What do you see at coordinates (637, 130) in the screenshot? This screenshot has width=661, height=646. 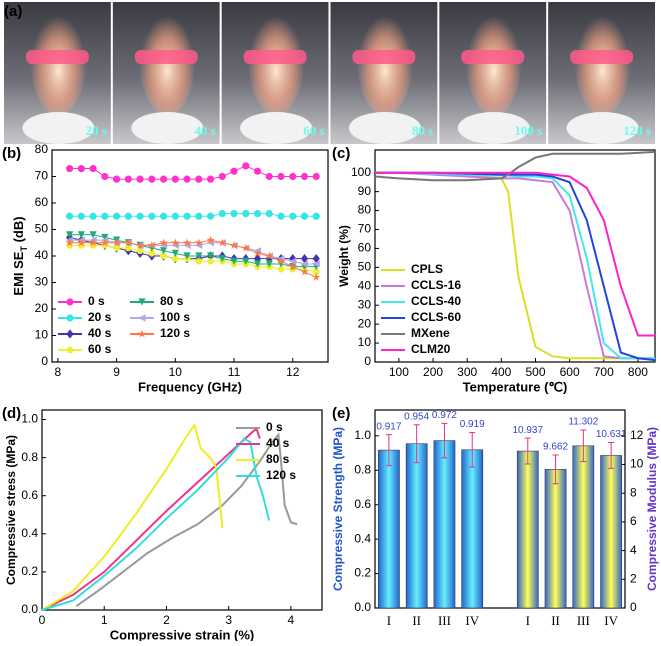 I see `photo-caption: 120 s` at bounding box center [637, 130].